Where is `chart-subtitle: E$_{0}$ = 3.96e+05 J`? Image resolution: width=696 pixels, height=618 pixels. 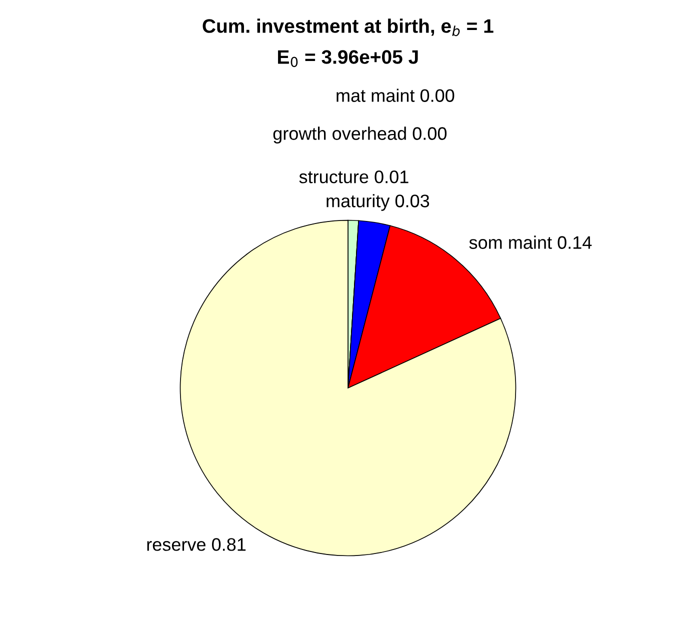
chart-subtitle: E$_{0}$ = 3.96e+05 J is located at coordinates (348, 59).